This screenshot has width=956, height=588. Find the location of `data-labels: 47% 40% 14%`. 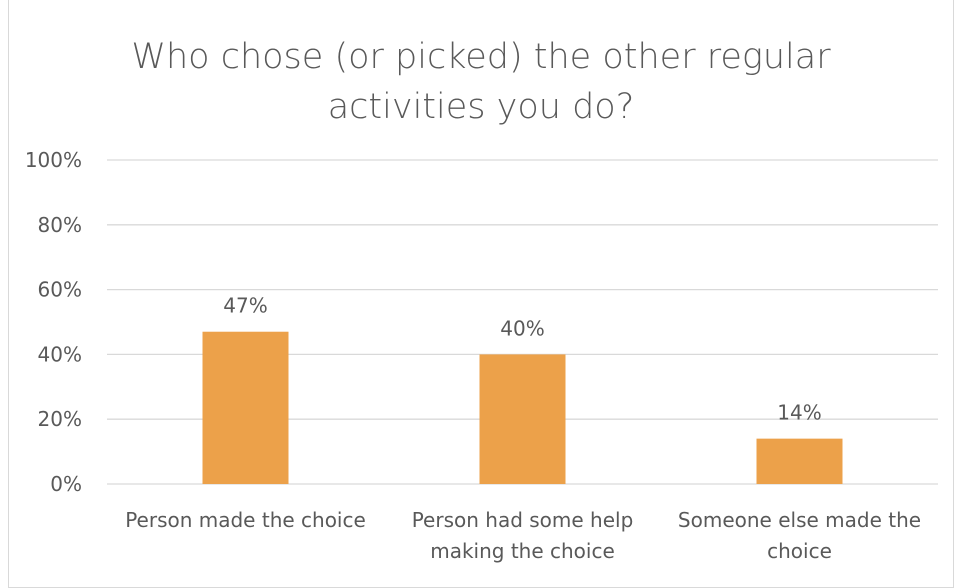

data-labels: 47% 40% 14% is located at coordinates (522, 359).